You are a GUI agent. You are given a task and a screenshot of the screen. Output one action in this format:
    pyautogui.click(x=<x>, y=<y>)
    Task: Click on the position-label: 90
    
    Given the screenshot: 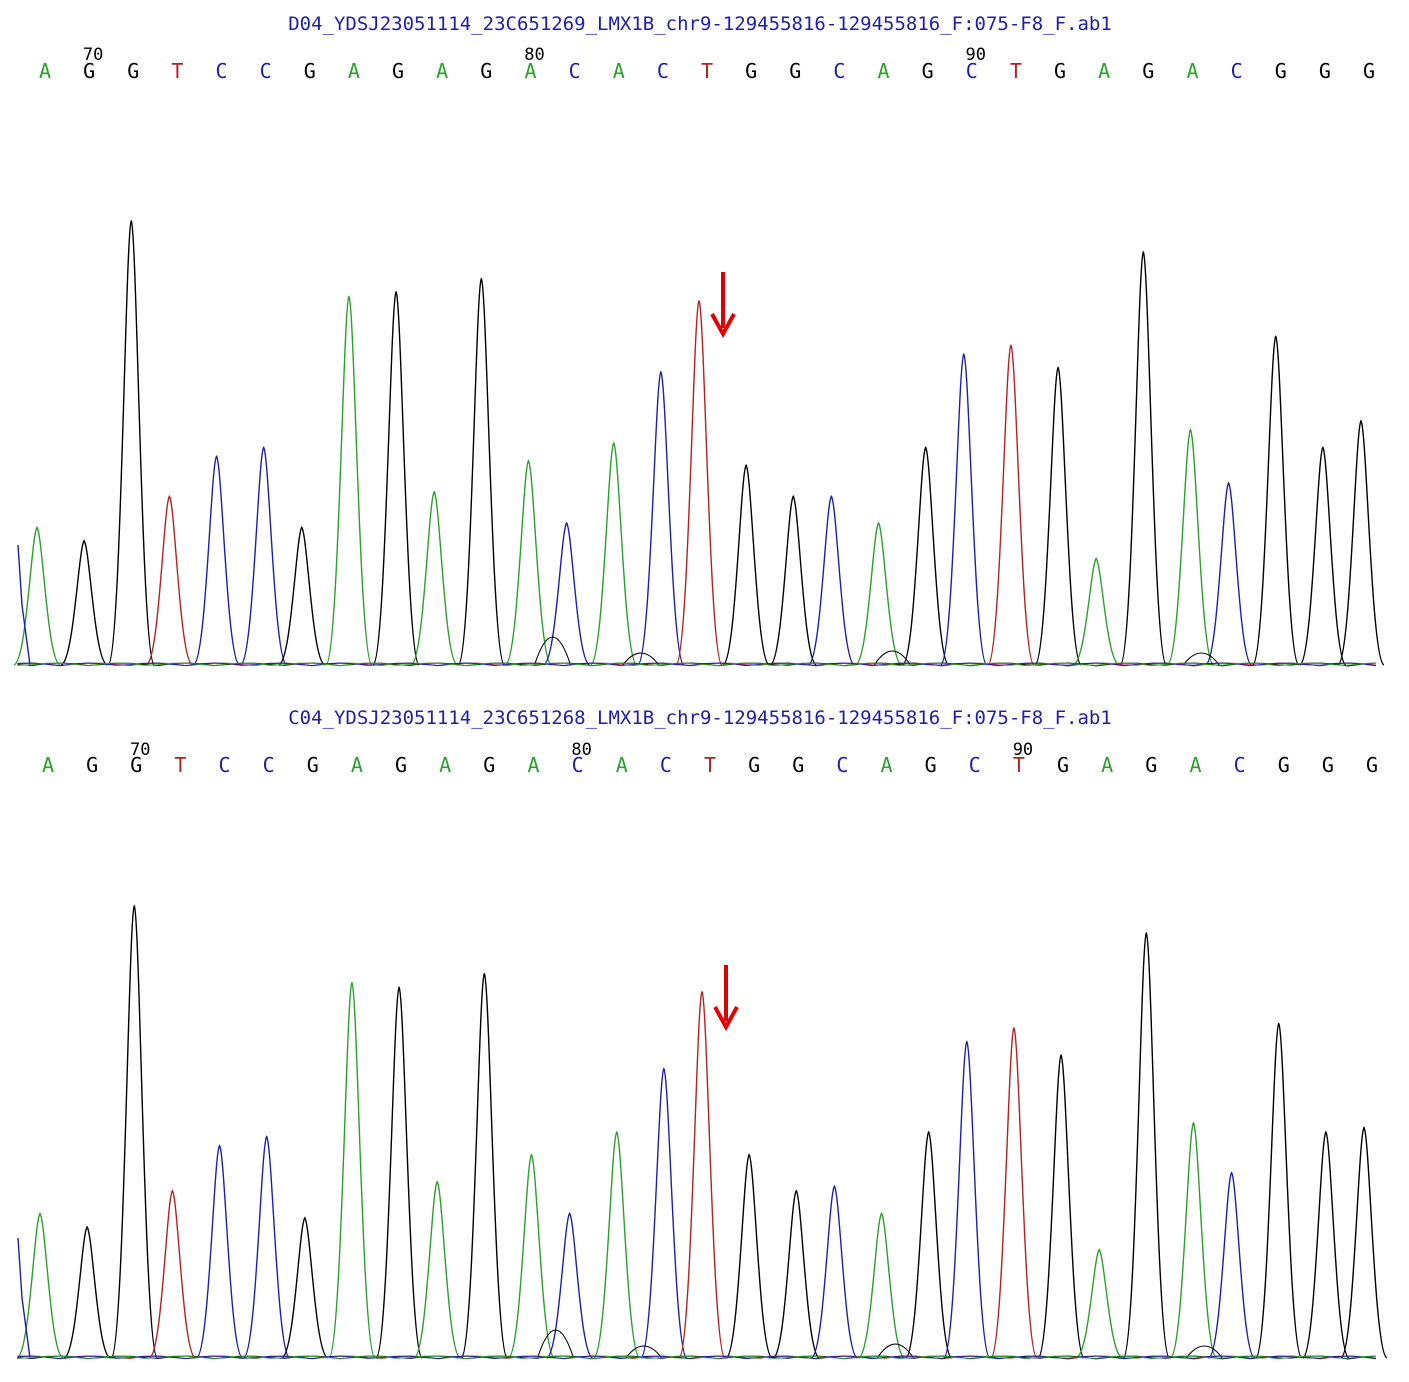 What is the action you would take?
    pyautogui.click(x=1023, y=750)
    